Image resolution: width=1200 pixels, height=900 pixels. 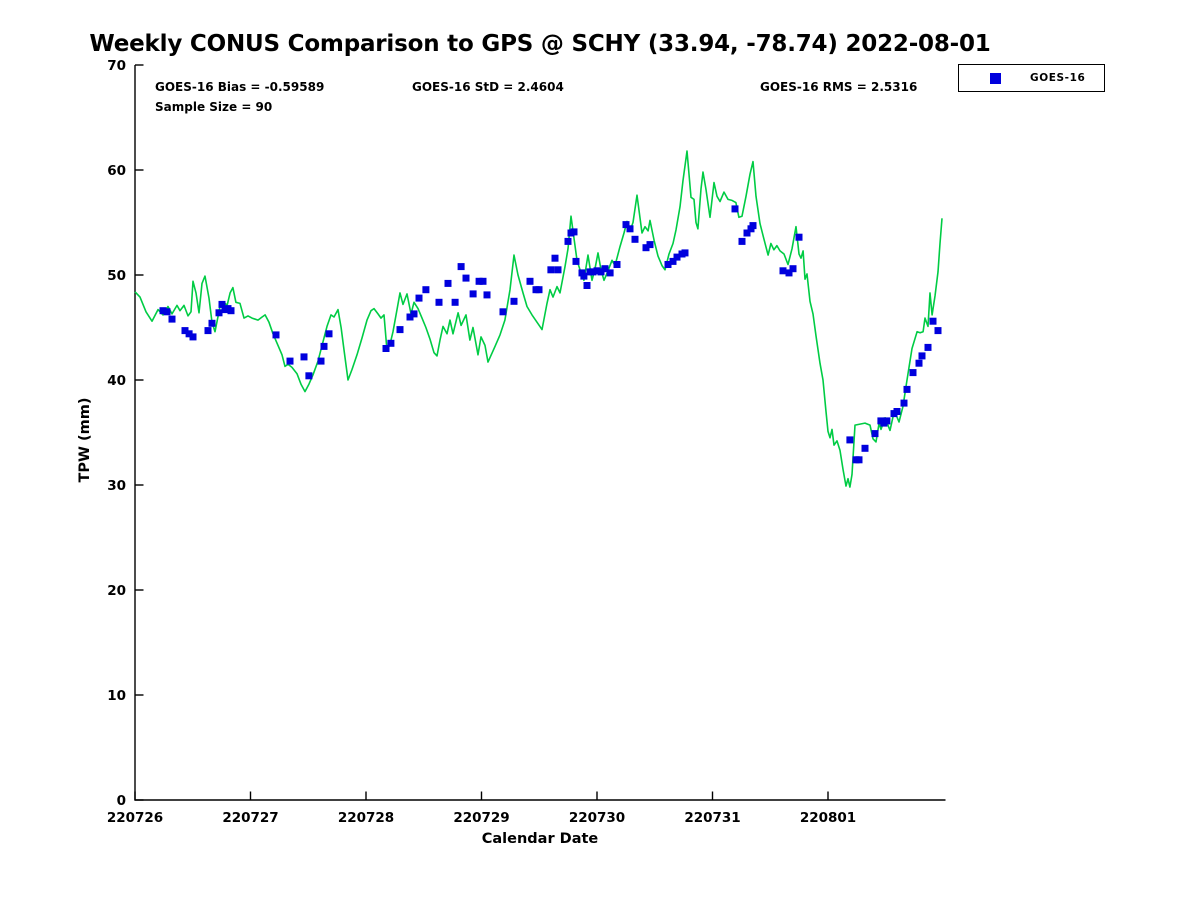 What do you see at coordinates (250, 818) in the screenshot?
I see `x-tick-label: 220727` at bounding box center [250, 818].